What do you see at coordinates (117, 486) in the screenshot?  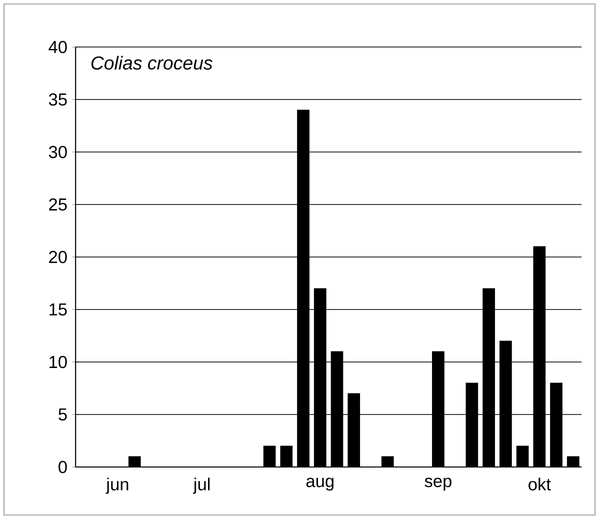 I see `x-tick-label: jun` at bounding box center [117, 486].